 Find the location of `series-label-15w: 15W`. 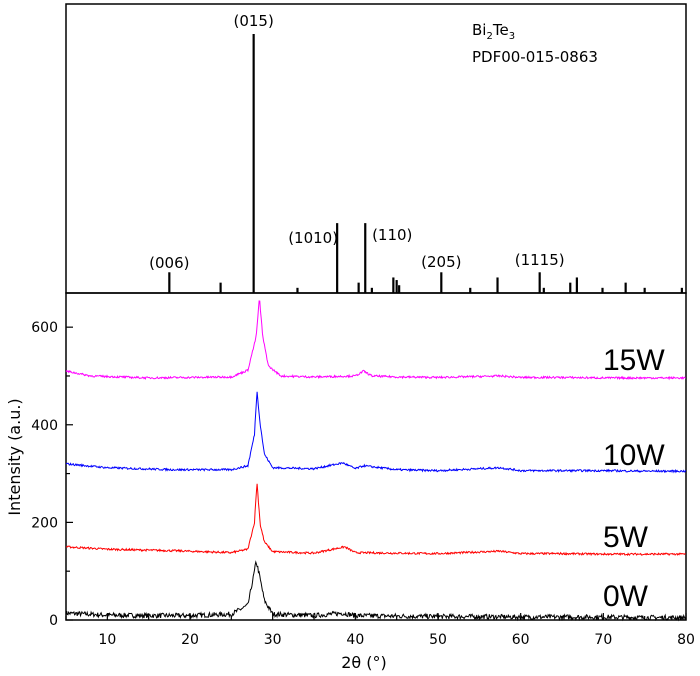

series-label-15w: 15W is located at coordinates (634, 360).